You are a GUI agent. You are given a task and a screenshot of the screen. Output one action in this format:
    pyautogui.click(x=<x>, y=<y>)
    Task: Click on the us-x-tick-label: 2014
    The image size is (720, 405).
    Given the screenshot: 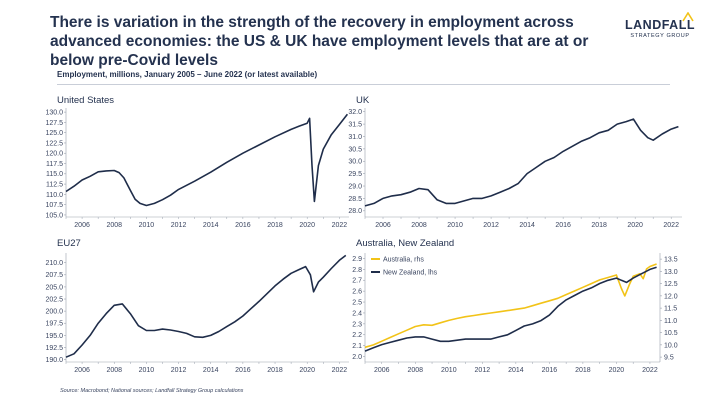 What is the action you would take?
    pyautogui.click(x=211, y=225)
    